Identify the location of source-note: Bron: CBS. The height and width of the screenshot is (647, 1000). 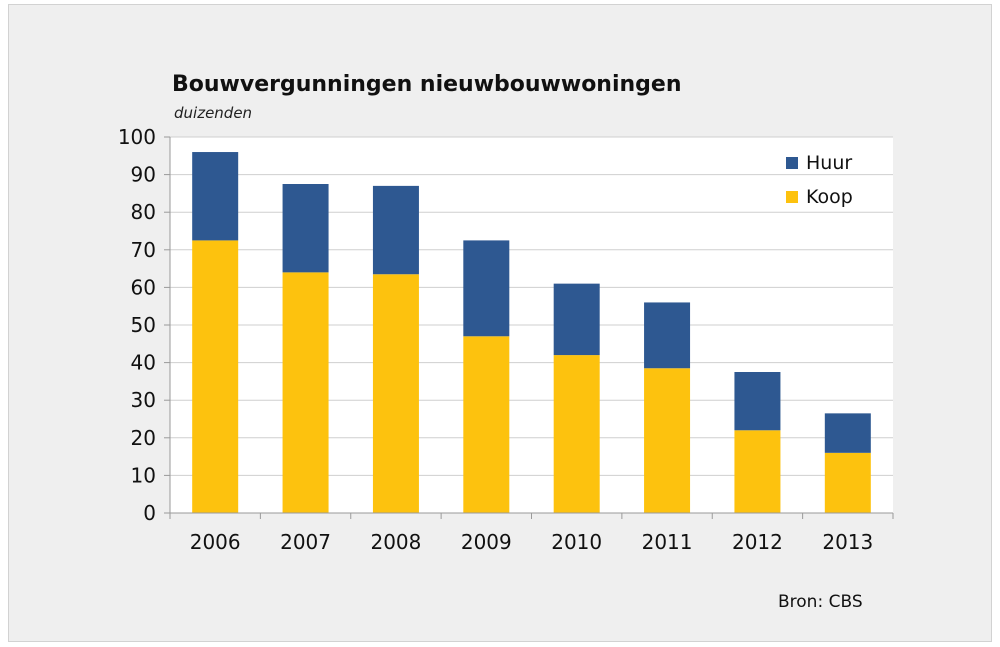
(820, 602).